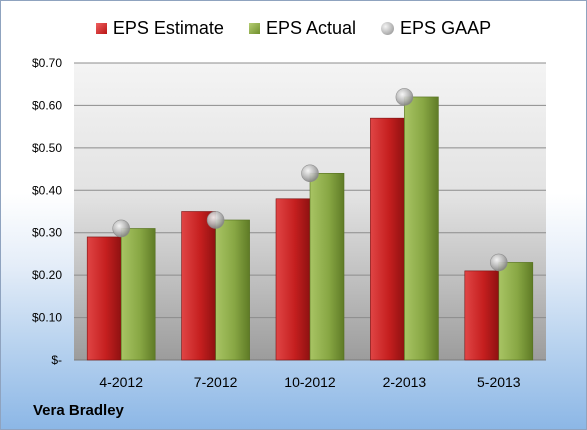 The image size is (587, 430). Describe the element at coordinates (446, 28) in the screenshot. I see `legend-label-gaap: EPS GAAP` at that location.